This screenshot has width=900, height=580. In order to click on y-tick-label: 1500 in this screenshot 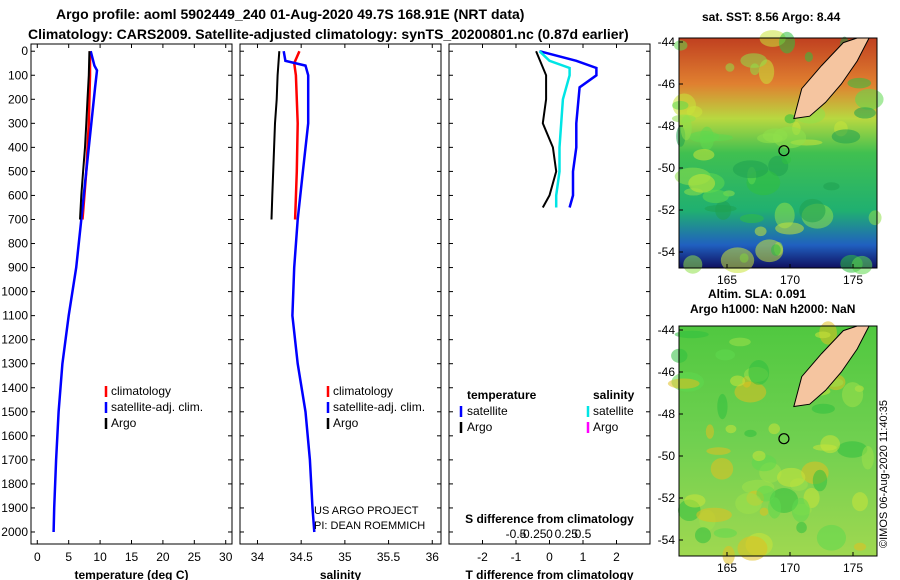, I will do `click(14, 412)`.